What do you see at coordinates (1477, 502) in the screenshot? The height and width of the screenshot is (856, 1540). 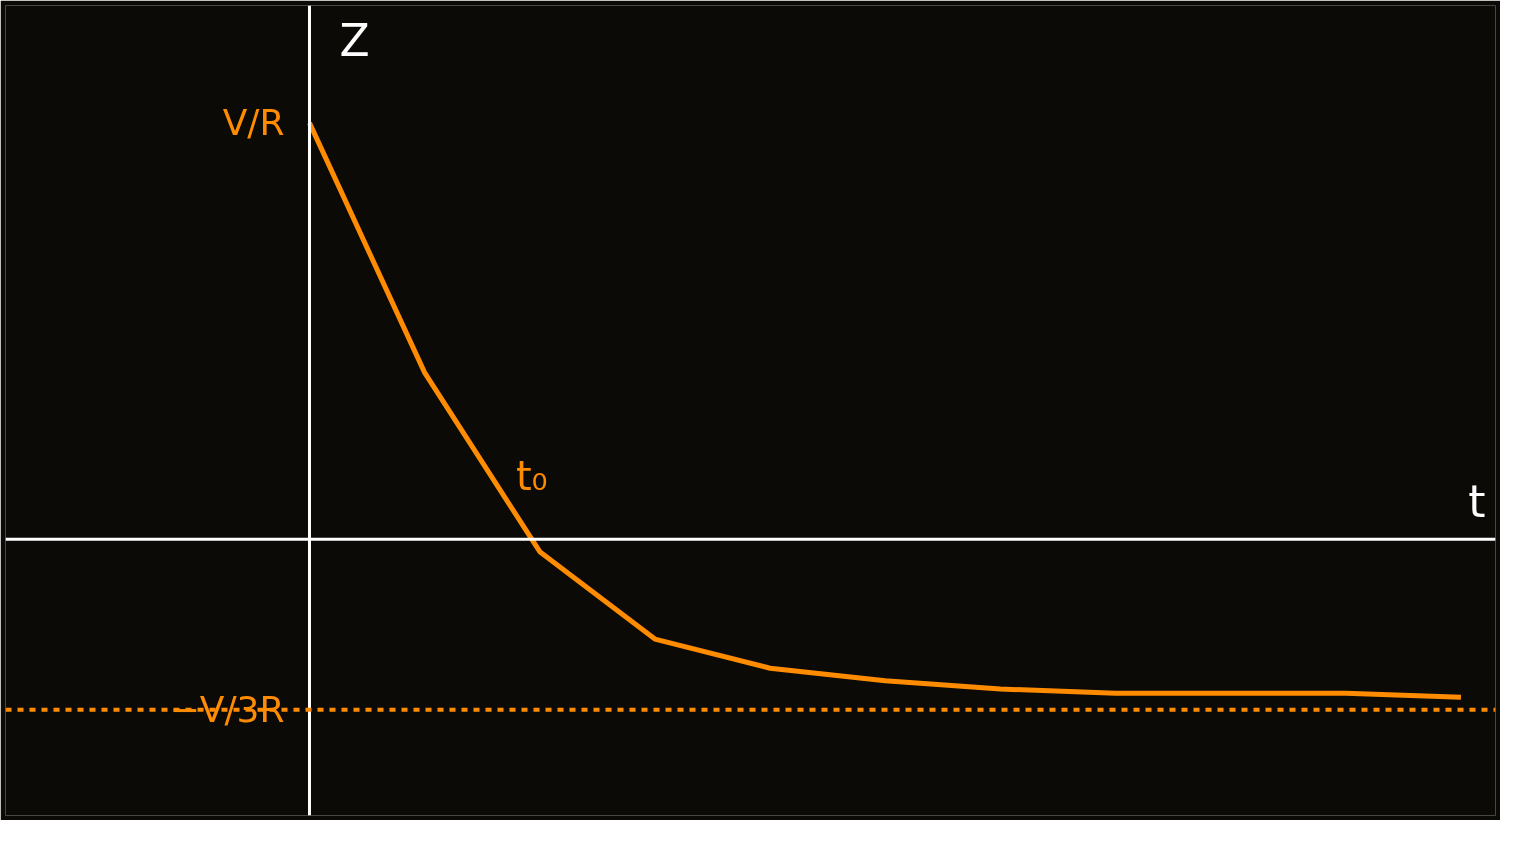 I see `x-axis-title: t` at bounding box center [1477, 502].